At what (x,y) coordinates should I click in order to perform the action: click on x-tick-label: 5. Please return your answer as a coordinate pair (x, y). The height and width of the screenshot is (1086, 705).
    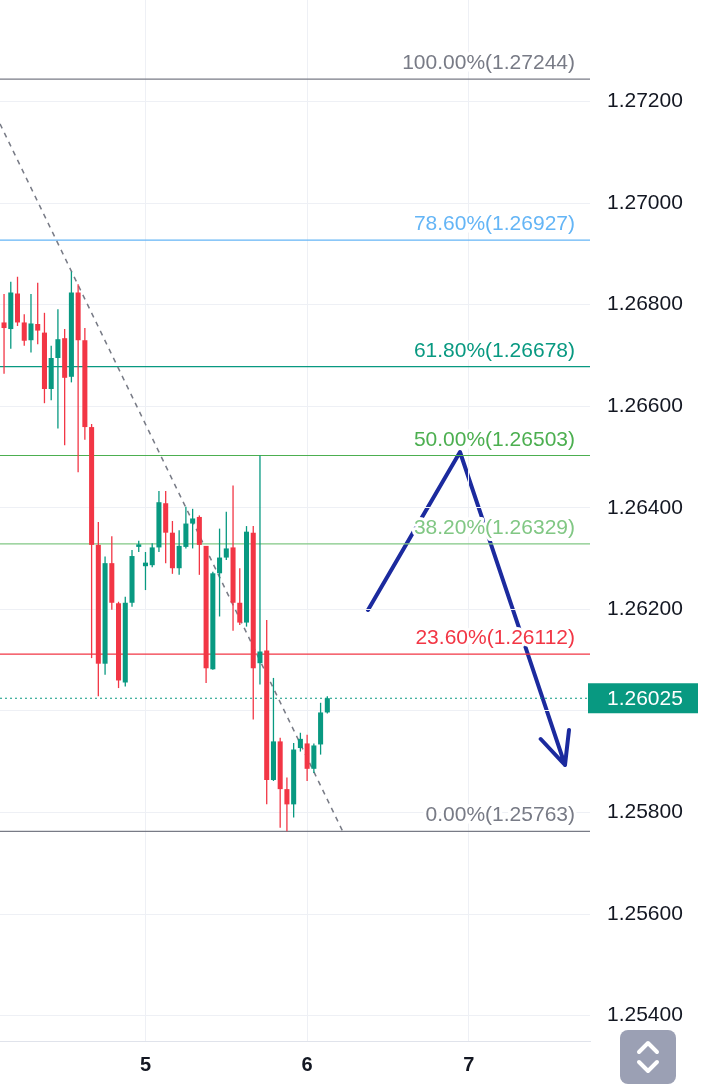
    Looking at the image, I should click on (145, 1063).